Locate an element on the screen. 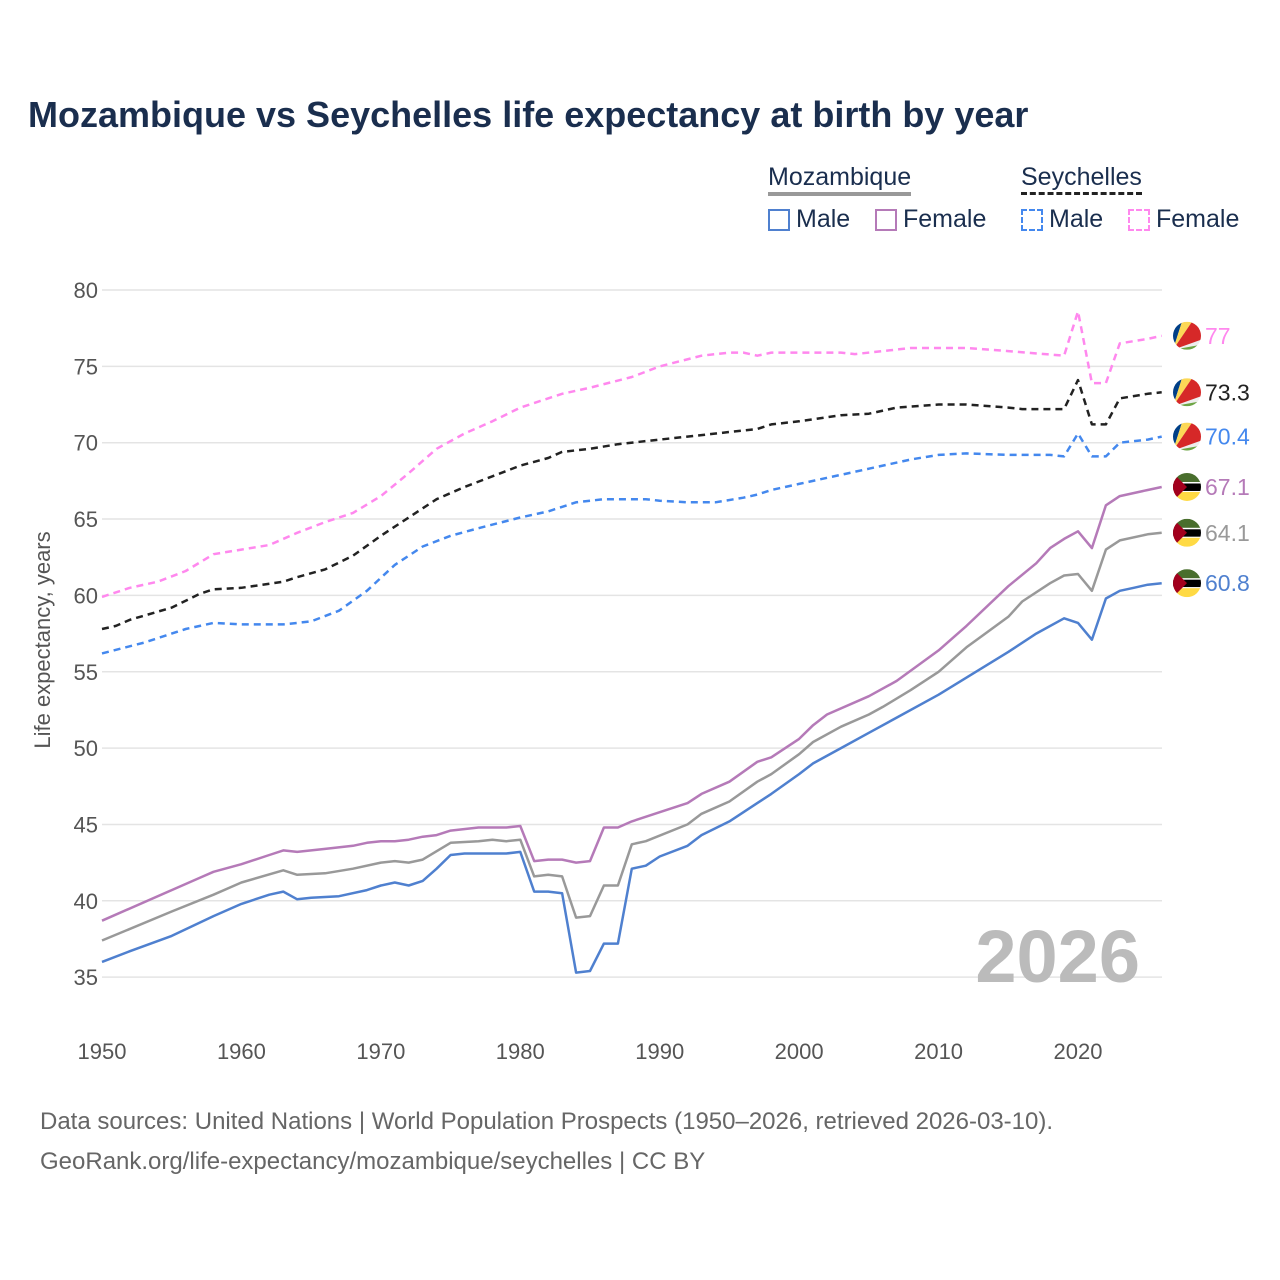  end-value-label: 60.8 is located at coordinates (1227, 583).